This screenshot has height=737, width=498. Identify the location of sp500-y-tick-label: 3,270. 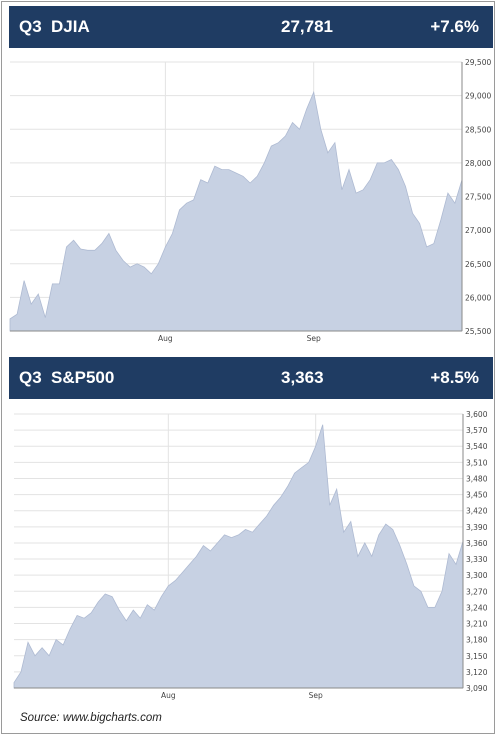
(477, 591).